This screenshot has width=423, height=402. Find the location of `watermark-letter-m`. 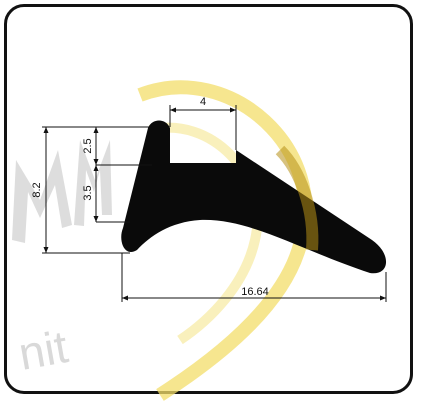

watermark-letter-m is located at coordinates (42, 196).